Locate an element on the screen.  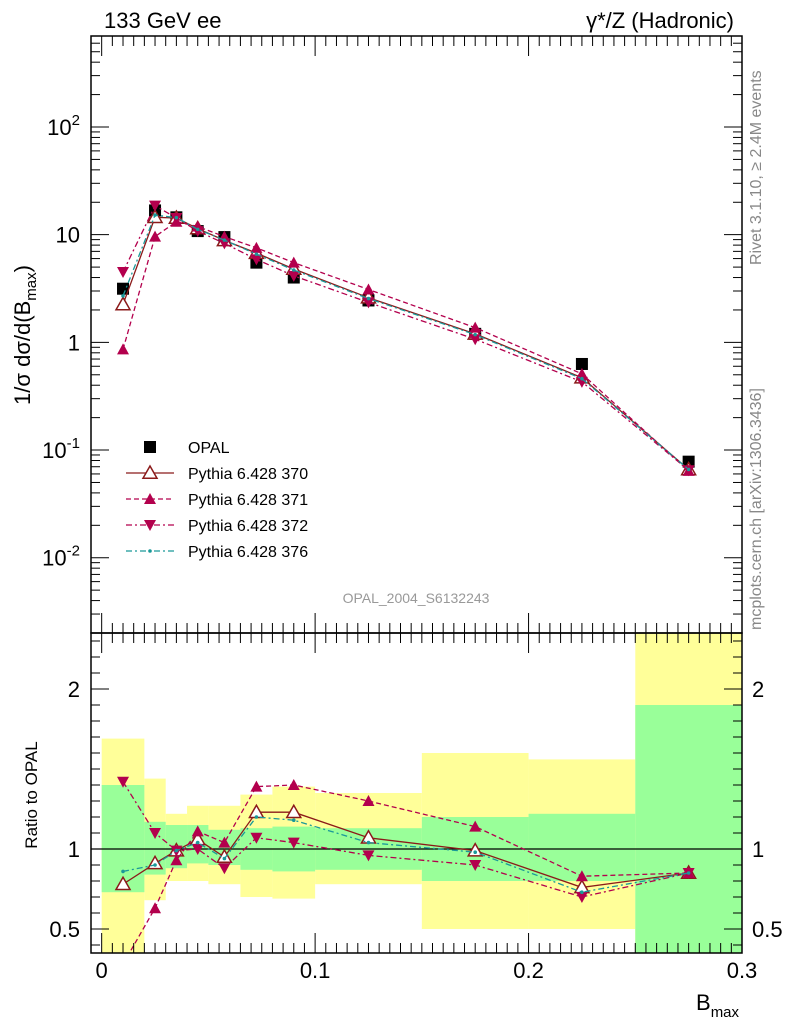
legend-label: OPAL is located at coordinates (209, 448).